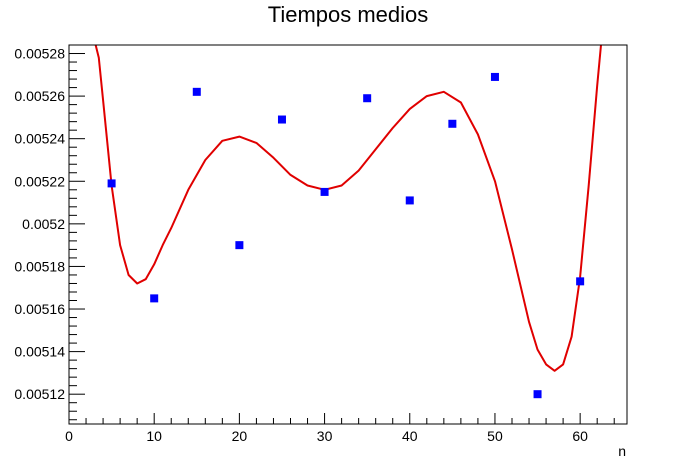 Image resolution: width=696 pixels, height=472 pixels. I want to click on x-tick-label: 0, so click(69, 436).